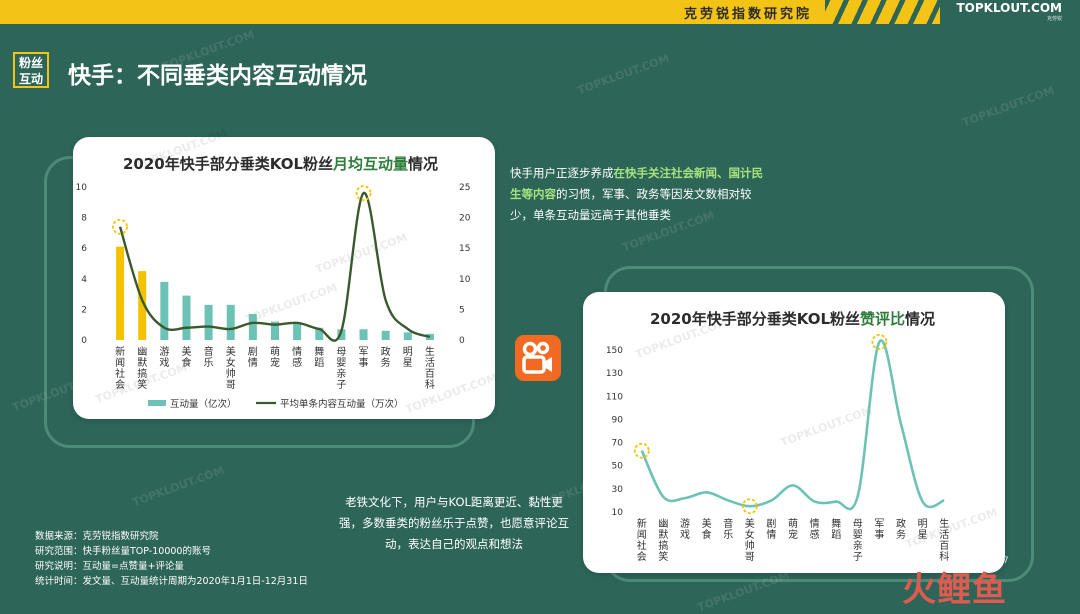 This screenshot has width=1080, height=614. What do you see at coordinates (614, 374) in the screenshot?
I see `y-tick-label: 130` at bounding box center [614, 374].